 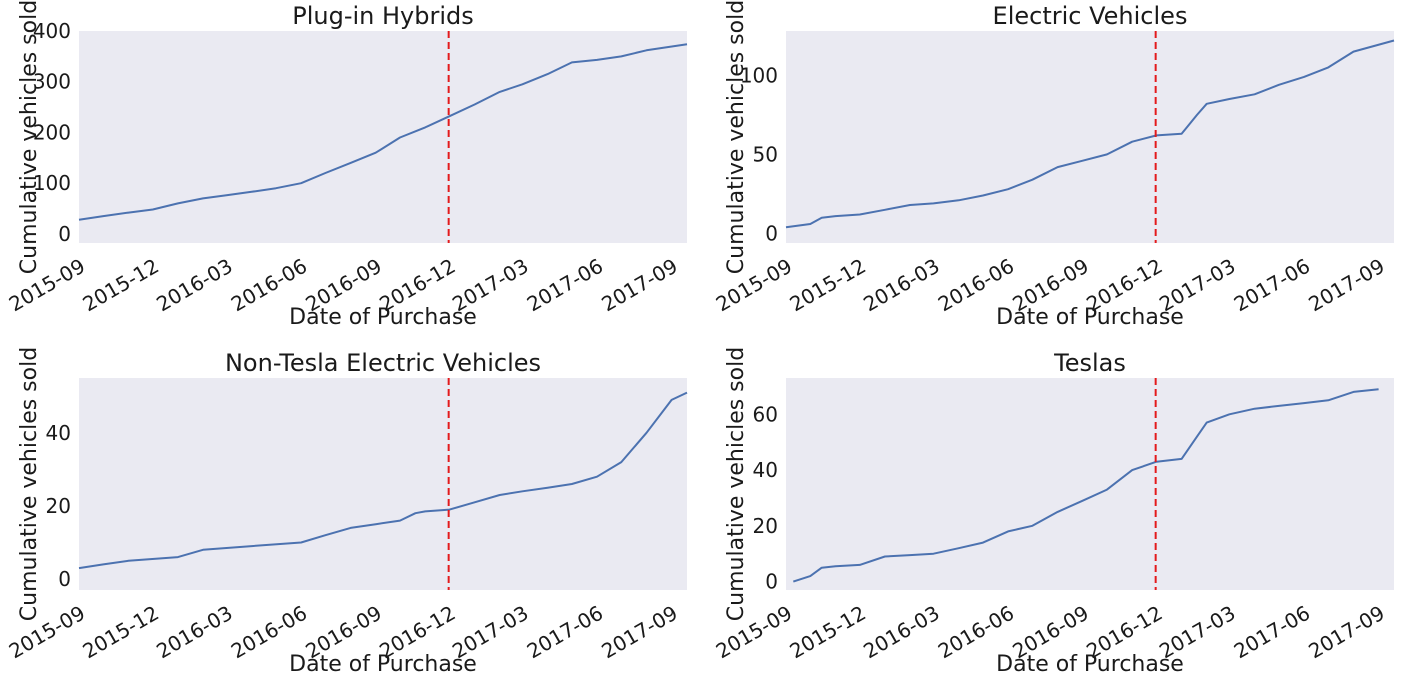 I want to click on chart-title: Plug-in Hybrids, so click(x=383, y=16).